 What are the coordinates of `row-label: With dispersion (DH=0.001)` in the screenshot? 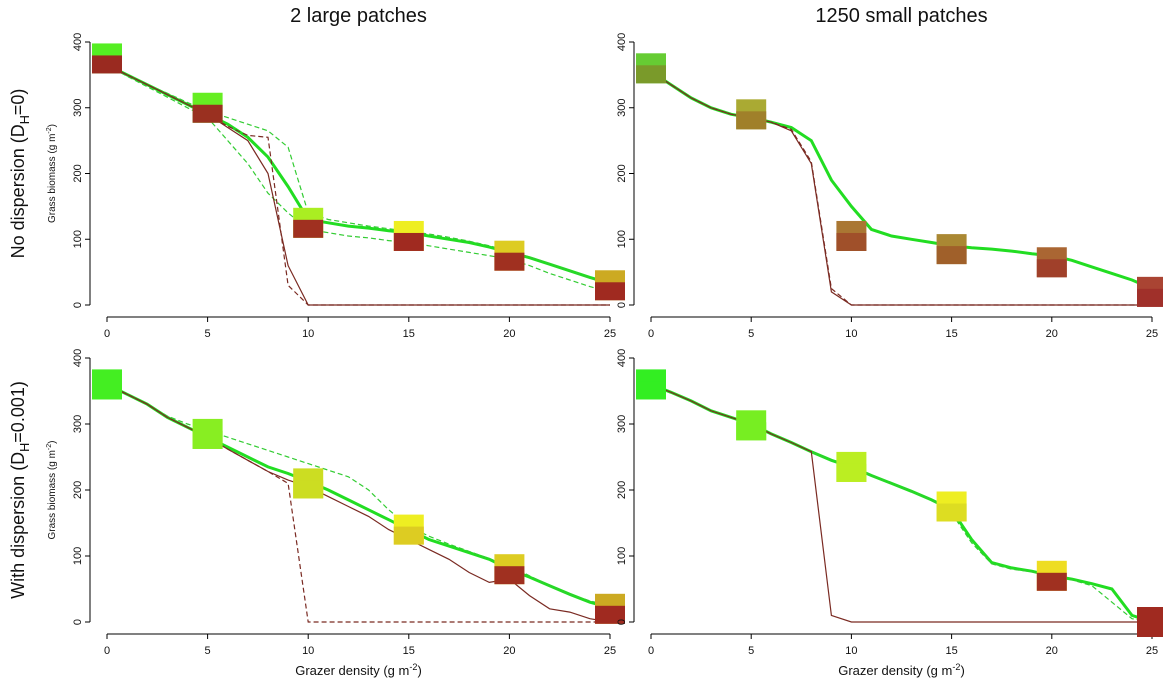 It's located at (20, 490).